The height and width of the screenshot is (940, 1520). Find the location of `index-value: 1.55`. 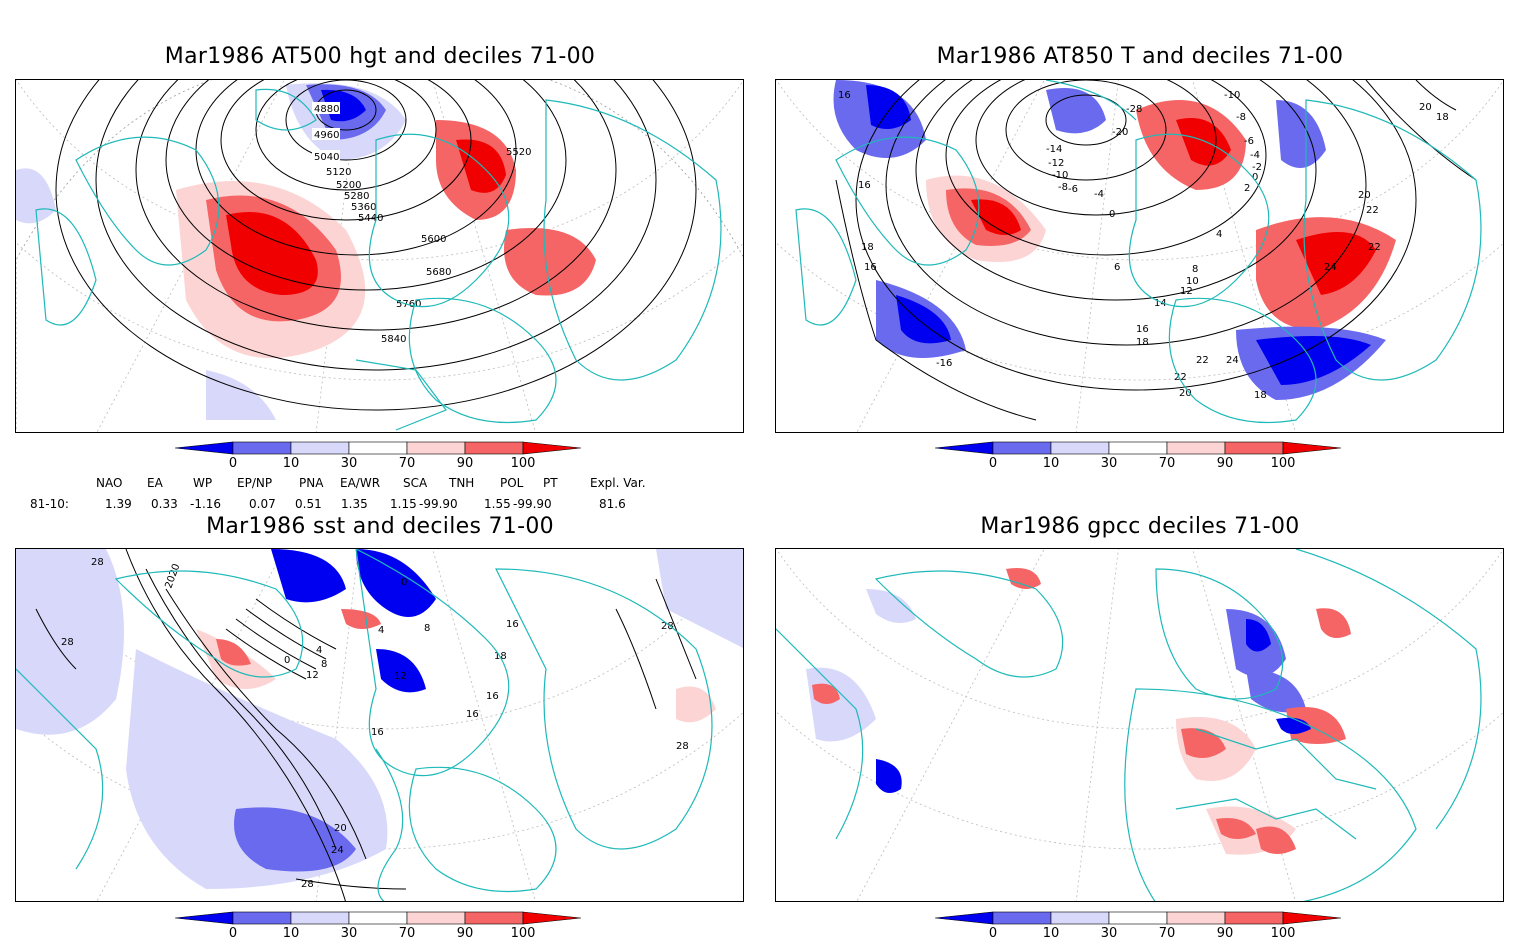

index-value: 1.55 is located at coordinates (497, 504).